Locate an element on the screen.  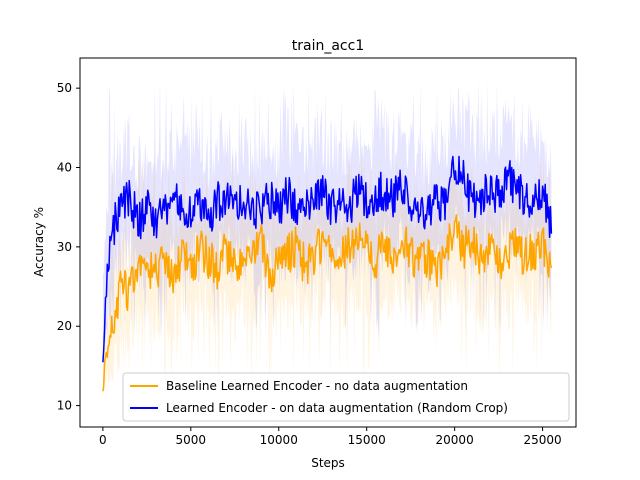
y-tick-label: 30 is located at coordinates (64, 247).